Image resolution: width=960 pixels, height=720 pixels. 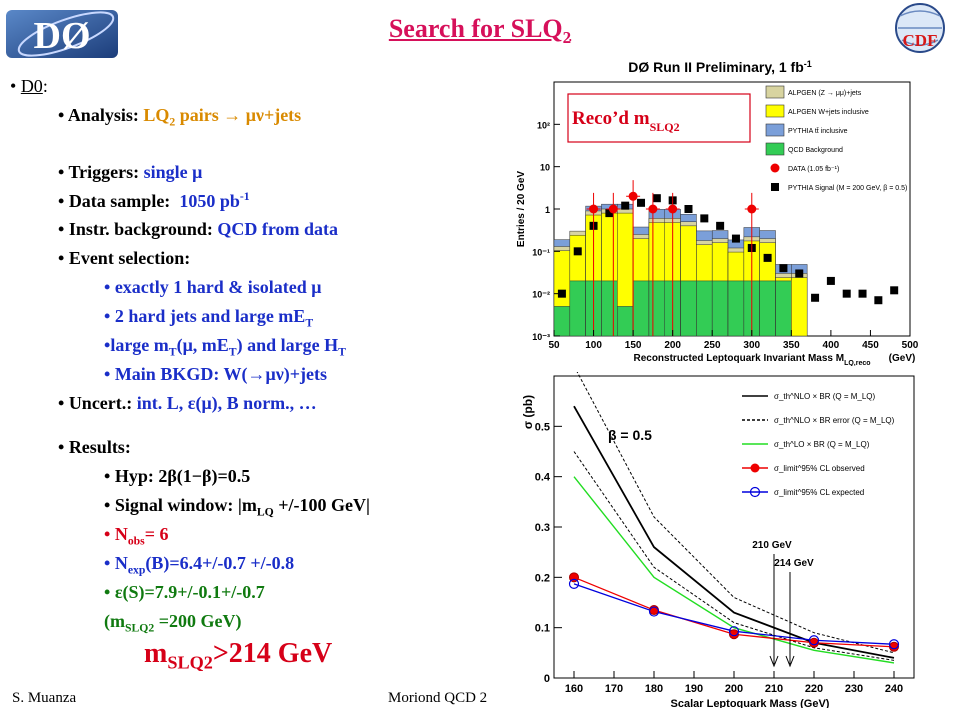 What do you see at coordinates (184, 592) in the screenshot?
I see `eff-line: • ε(S)=7.9+/-0.1+/-0.7` at bounding box center [184, 592].